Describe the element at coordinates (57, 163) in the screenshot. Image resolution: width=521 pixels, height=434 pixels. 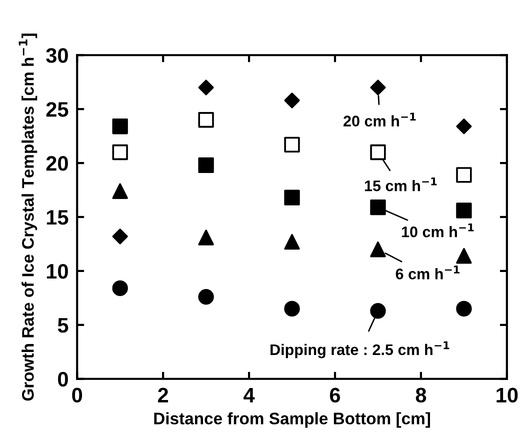
I see `y-tick-label: 20` at that location.